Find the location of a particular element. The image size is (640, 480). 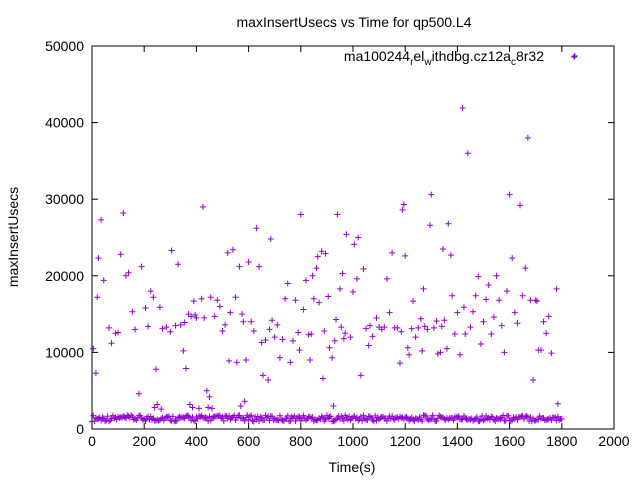

legend-subscript: r is located at coordinates (412, 62).